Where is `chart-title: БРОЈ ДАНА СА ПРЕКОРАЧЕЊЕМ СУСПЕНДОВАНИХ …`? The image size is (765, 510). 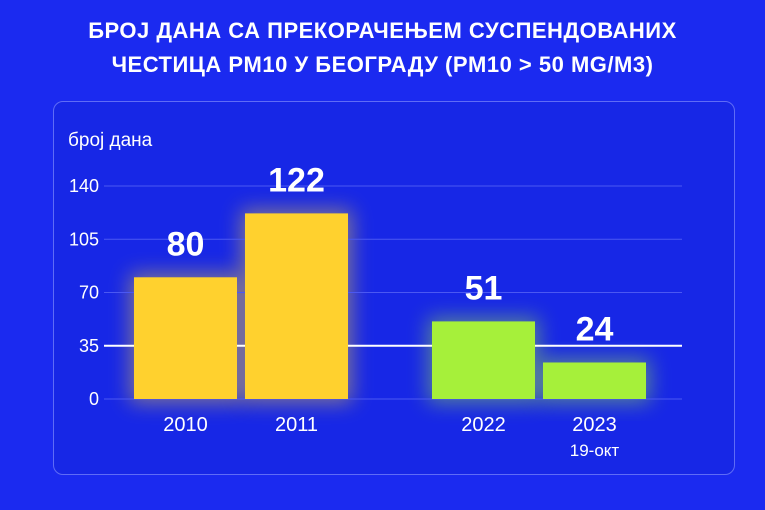 chart-title: БРОЈ ДАНА СА ПРЕКОРАЧЕЊЕМ СУСПЕНДОВАНИХ … is located at coordinates (382, 48).